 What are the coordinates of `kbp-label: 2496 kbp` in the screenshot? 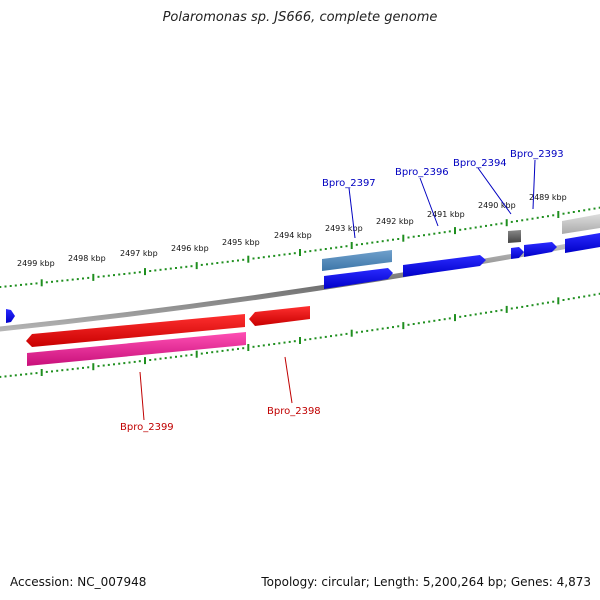 It's located at (190, 248).